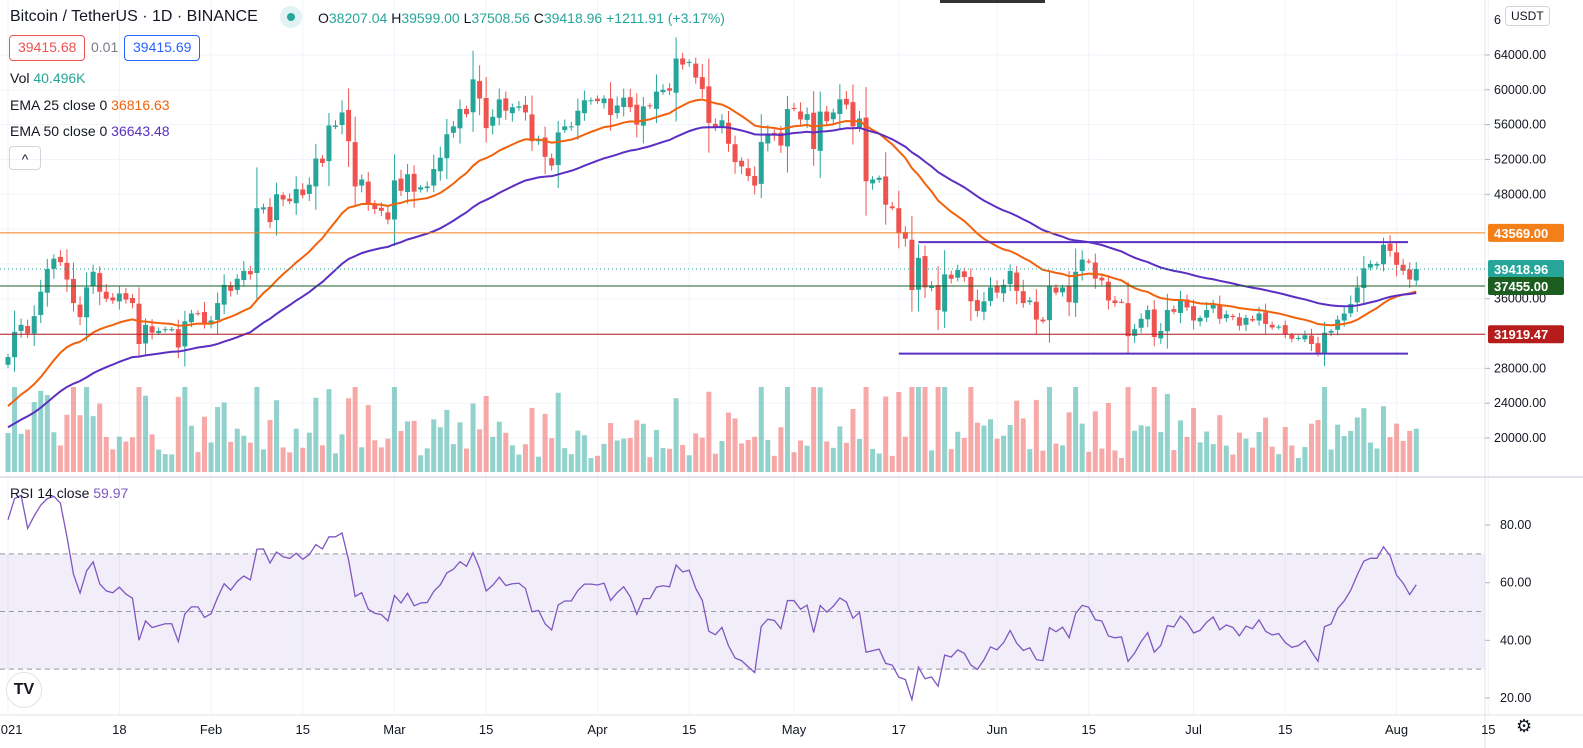 This screenshot has height=748, width=1583. I want to click on settings-gear-icon: ⚙, so click(1524, 726).